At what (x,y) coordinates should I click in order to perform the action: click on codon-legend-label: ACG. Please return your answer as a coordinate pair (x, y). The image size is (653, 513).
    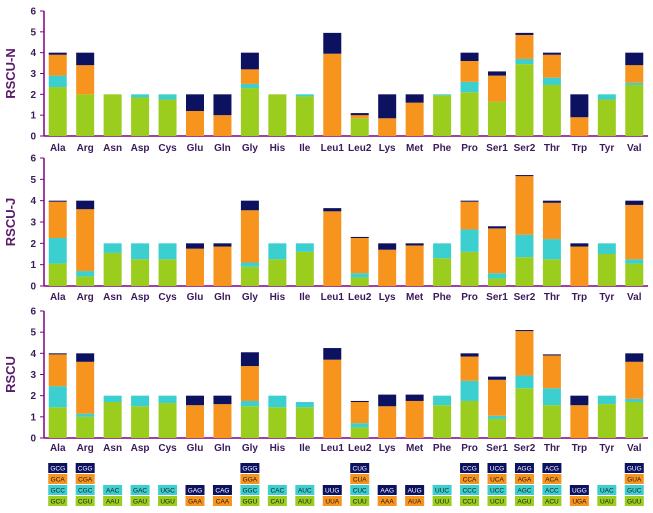
    Looking at the image, I should click on (552, 469).